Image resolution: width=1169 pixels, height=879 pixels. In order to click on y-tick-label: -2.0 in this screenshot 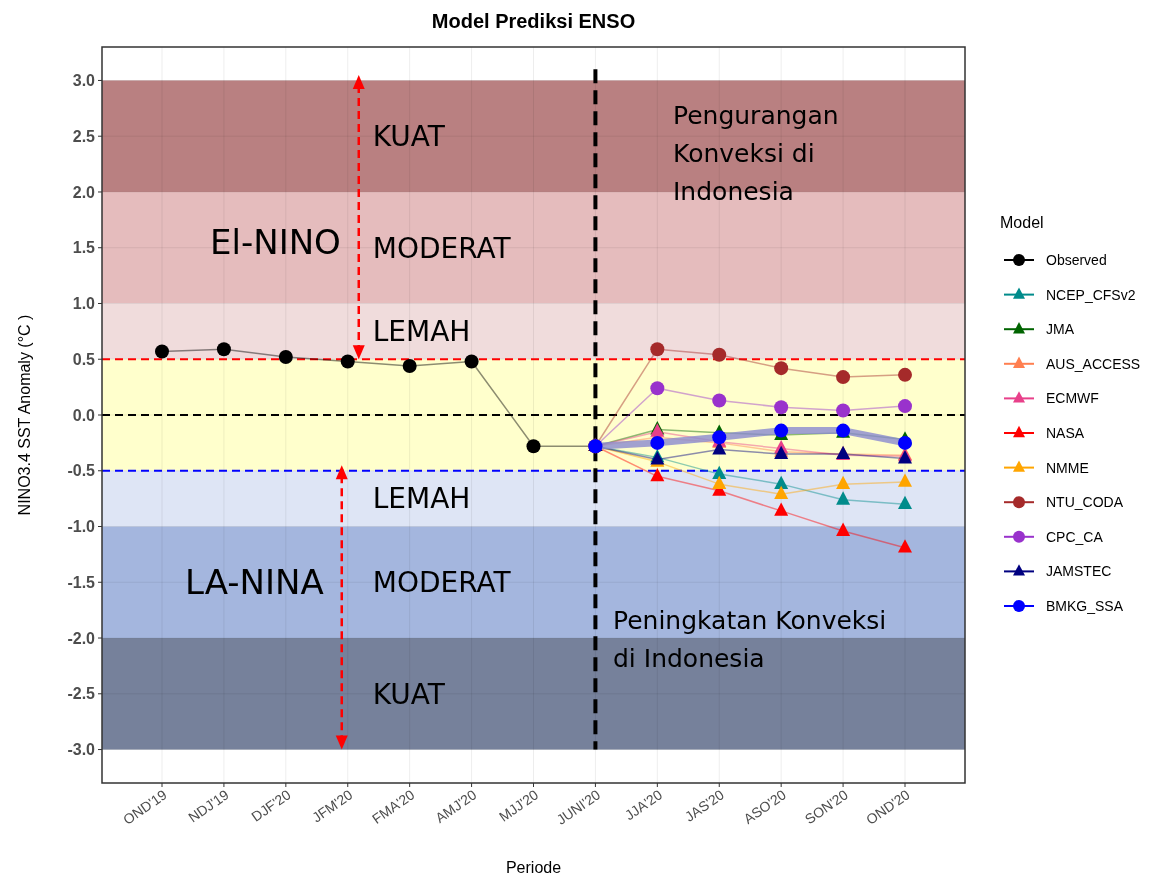, I will do `click(81, 638)`.